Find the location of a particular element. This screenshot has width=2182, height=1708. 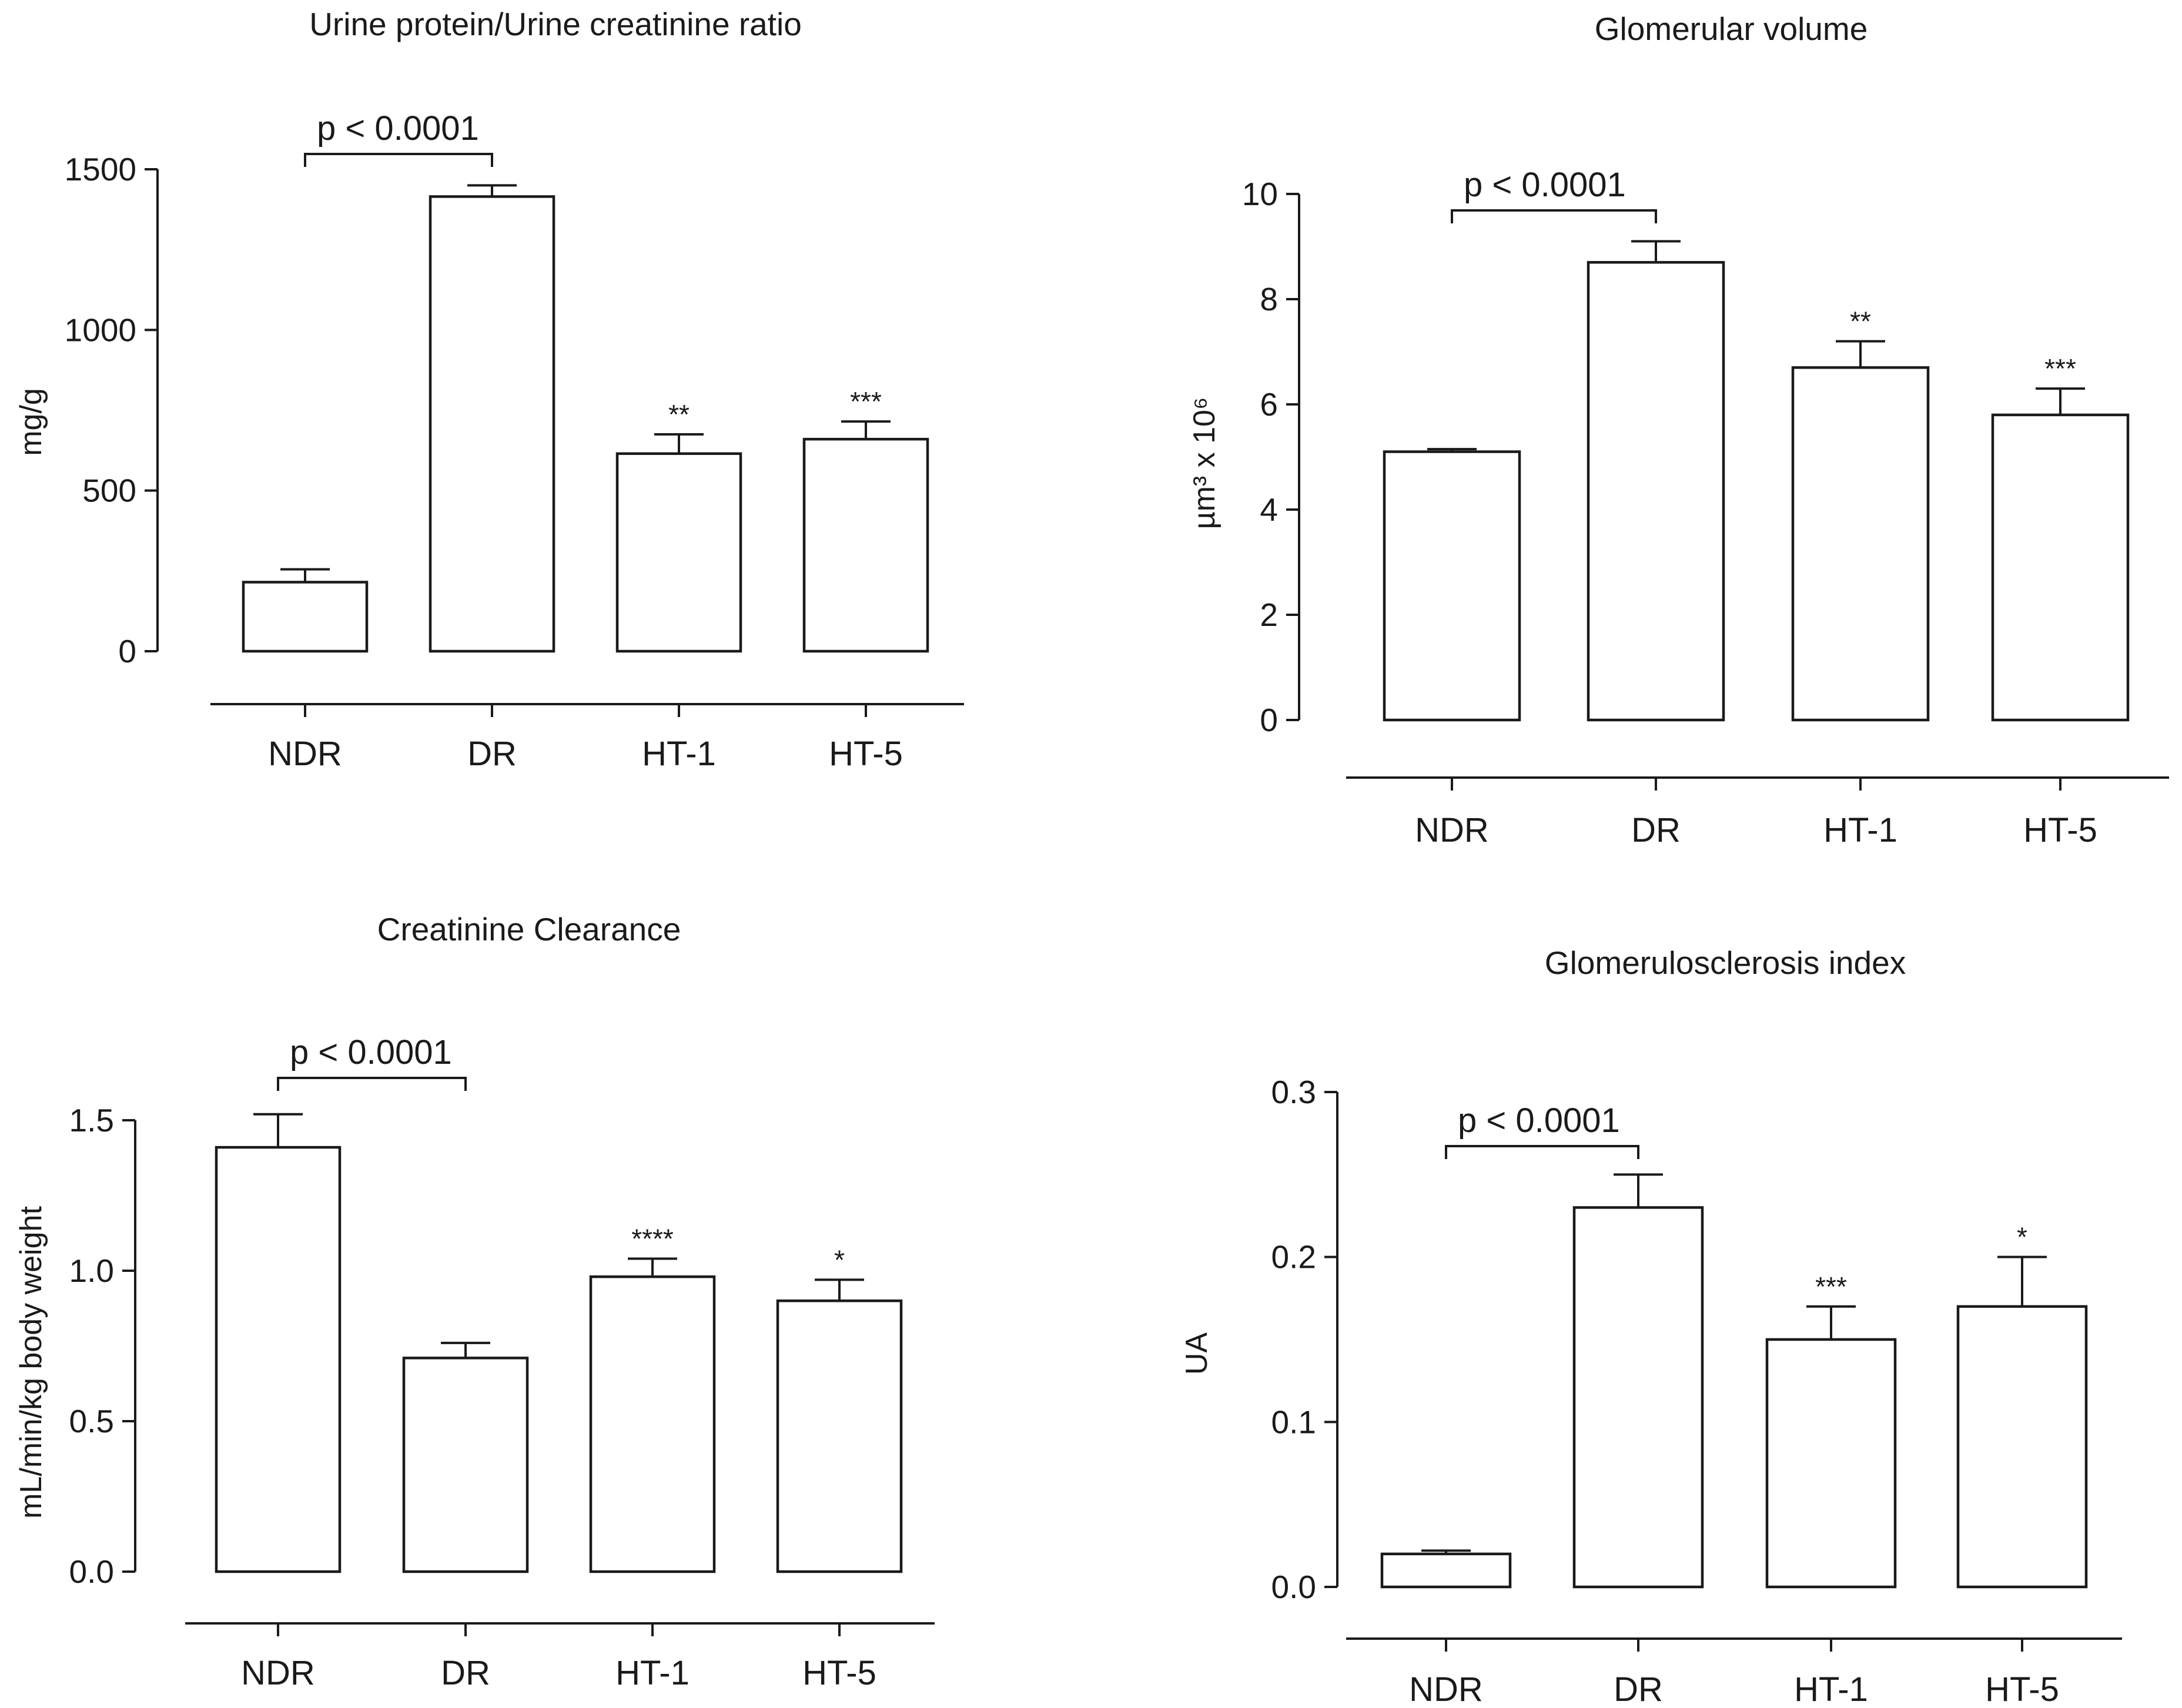

y-tick-label: 2 is located at coordinates (1269, 615).